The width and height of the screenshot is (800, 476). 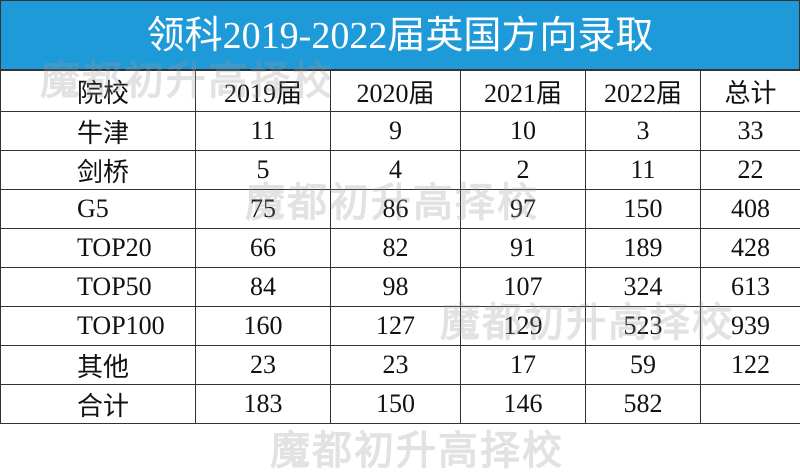 What do you see at coordinates (523, 170) in the screenshot?
I see `table-cell: 2` at bounding box center [523, 170].